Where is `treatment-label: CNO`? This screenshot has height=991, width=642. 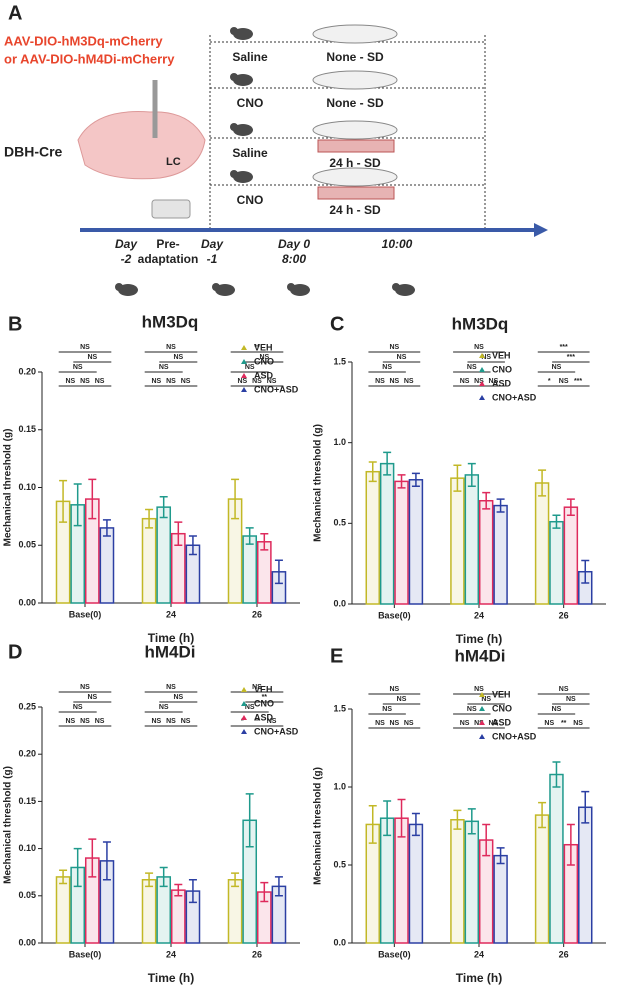 treatment-label: CNO is located at coordinates (250, 200).